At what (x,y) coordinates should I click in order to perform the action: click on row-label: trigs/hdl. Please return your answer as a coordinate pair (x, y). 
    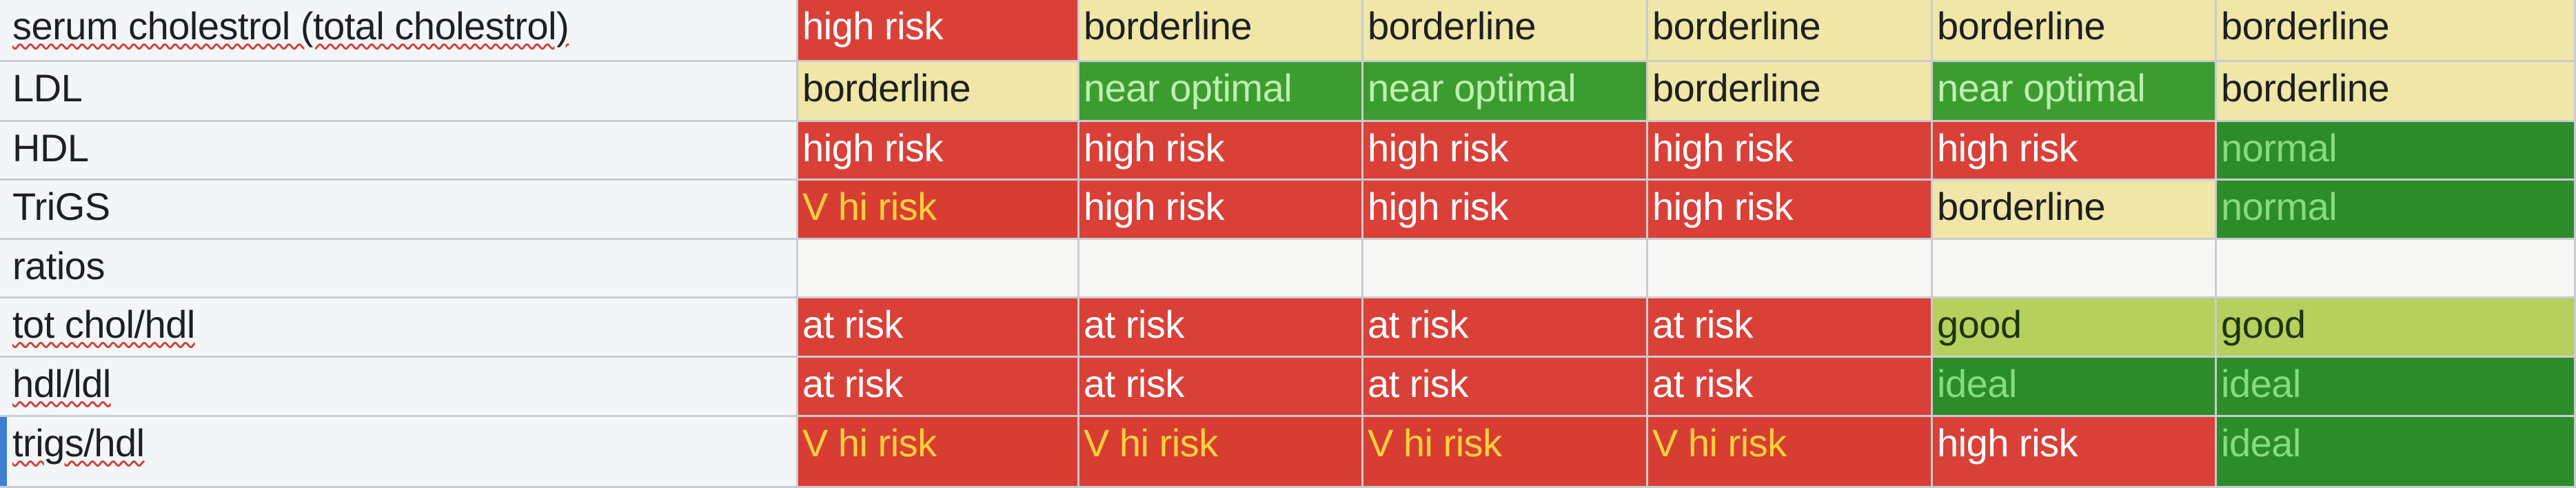
    Looking at the image, I should click on (399, 452).